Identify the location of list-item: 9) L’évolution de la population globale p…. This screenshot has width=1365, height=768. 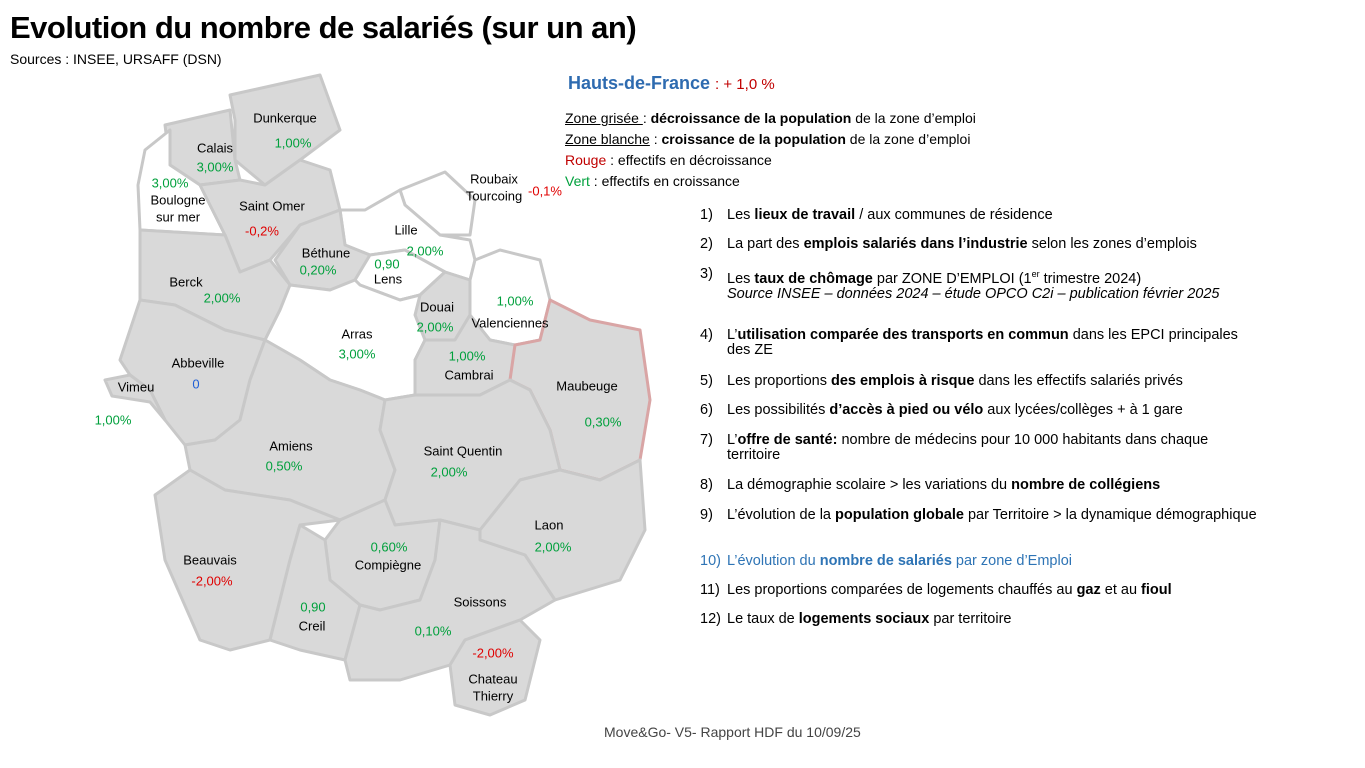
(980, 515).